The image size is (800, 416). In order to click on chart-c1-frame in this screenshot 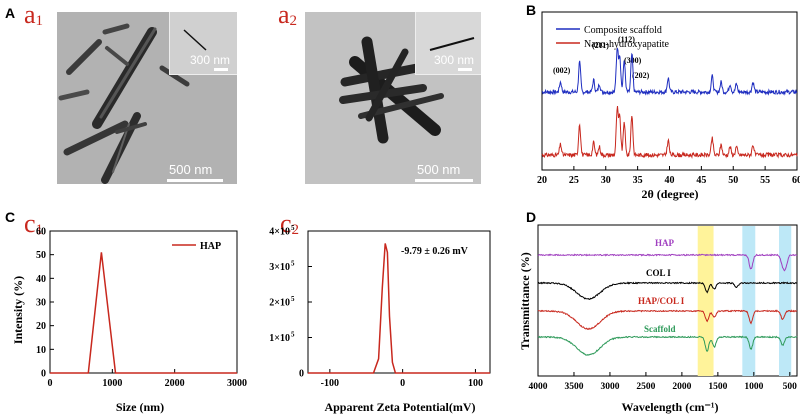, I will do `click(143, 302)`.